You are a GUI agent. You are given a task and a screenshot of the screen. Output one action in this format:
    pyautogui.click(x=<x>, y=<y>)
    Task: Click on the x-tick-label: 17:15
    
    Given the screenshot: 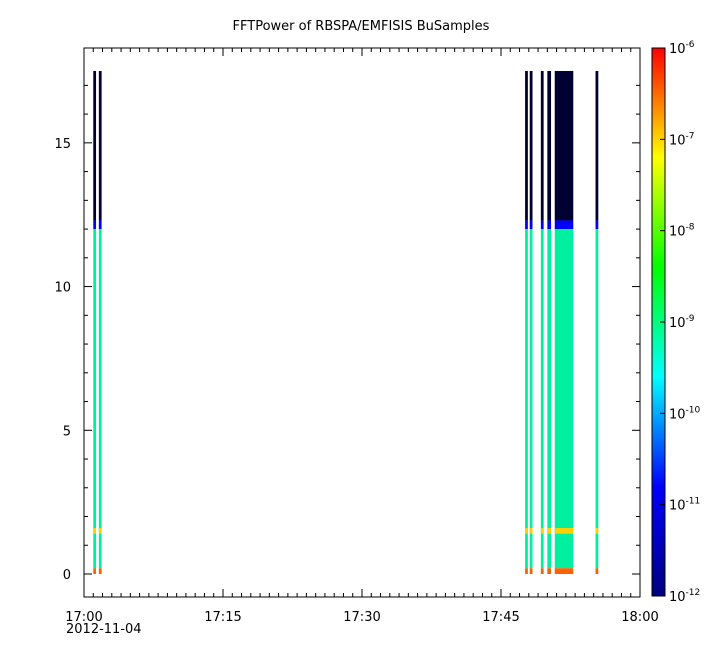 What is the action you would take?
    pyautogui.click(x=222, y=617)
    